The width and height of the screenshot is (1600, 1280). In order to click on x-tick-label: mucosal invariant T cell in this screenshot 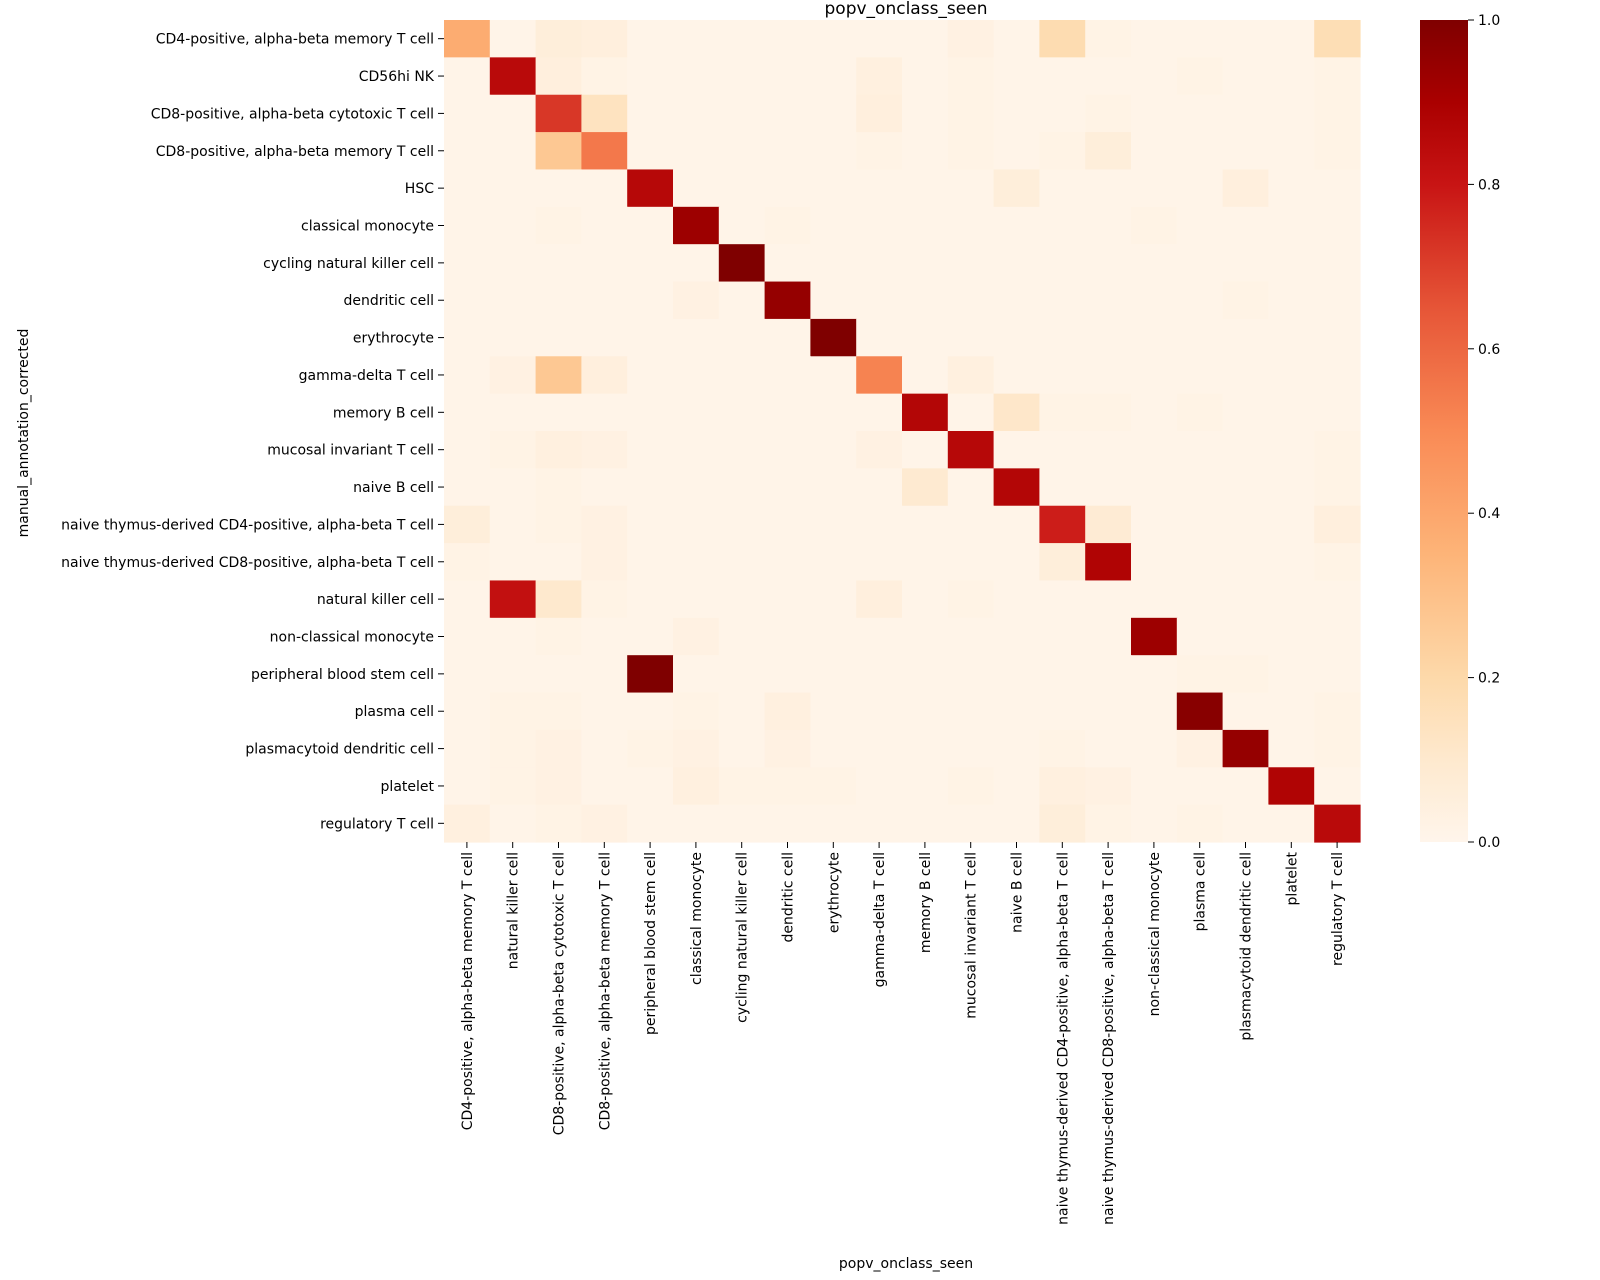, I will do `click(972, 935)`.